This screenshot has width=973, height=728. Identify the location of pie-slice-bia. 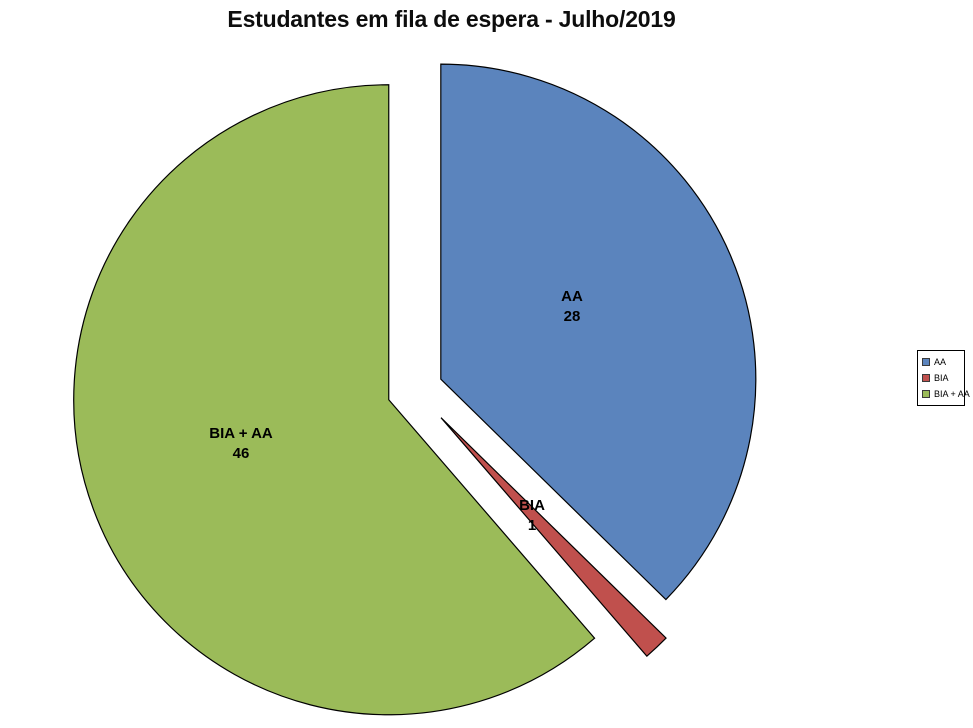
(553, 537).